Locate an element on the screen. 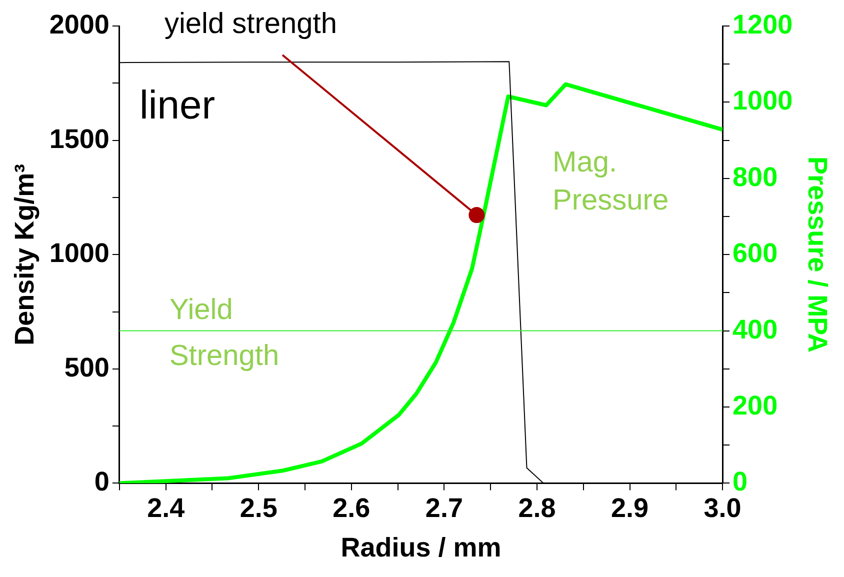 The image size is (844, 577). x-tick-label: 2.5 is located at coordinates (259, 507).